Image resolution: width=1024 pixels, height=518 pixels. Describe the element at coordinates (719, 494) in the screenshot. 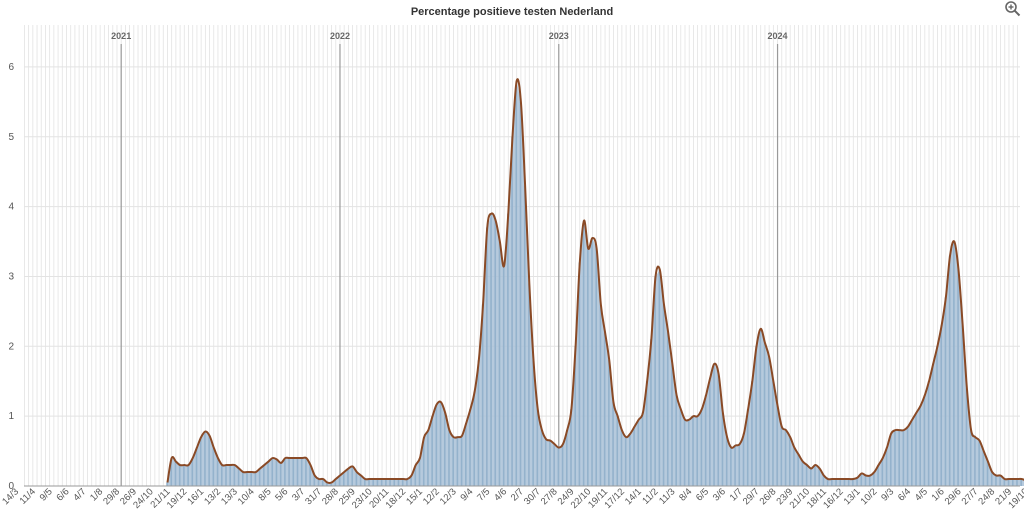

I see `x-tick-label: 3/6` at that location.